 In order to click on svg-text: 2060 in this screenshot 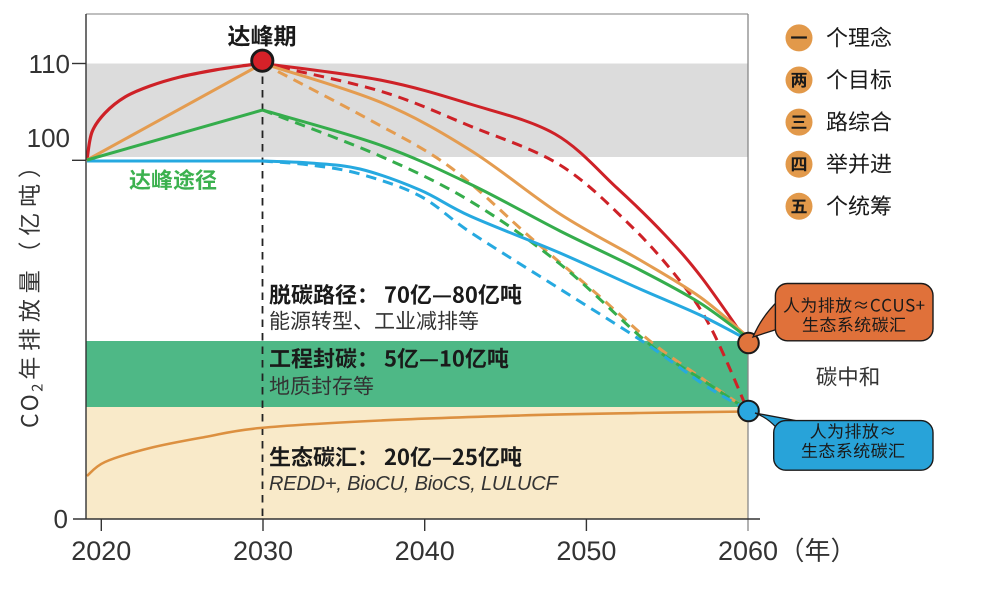, I will do `click(748, 551)`.